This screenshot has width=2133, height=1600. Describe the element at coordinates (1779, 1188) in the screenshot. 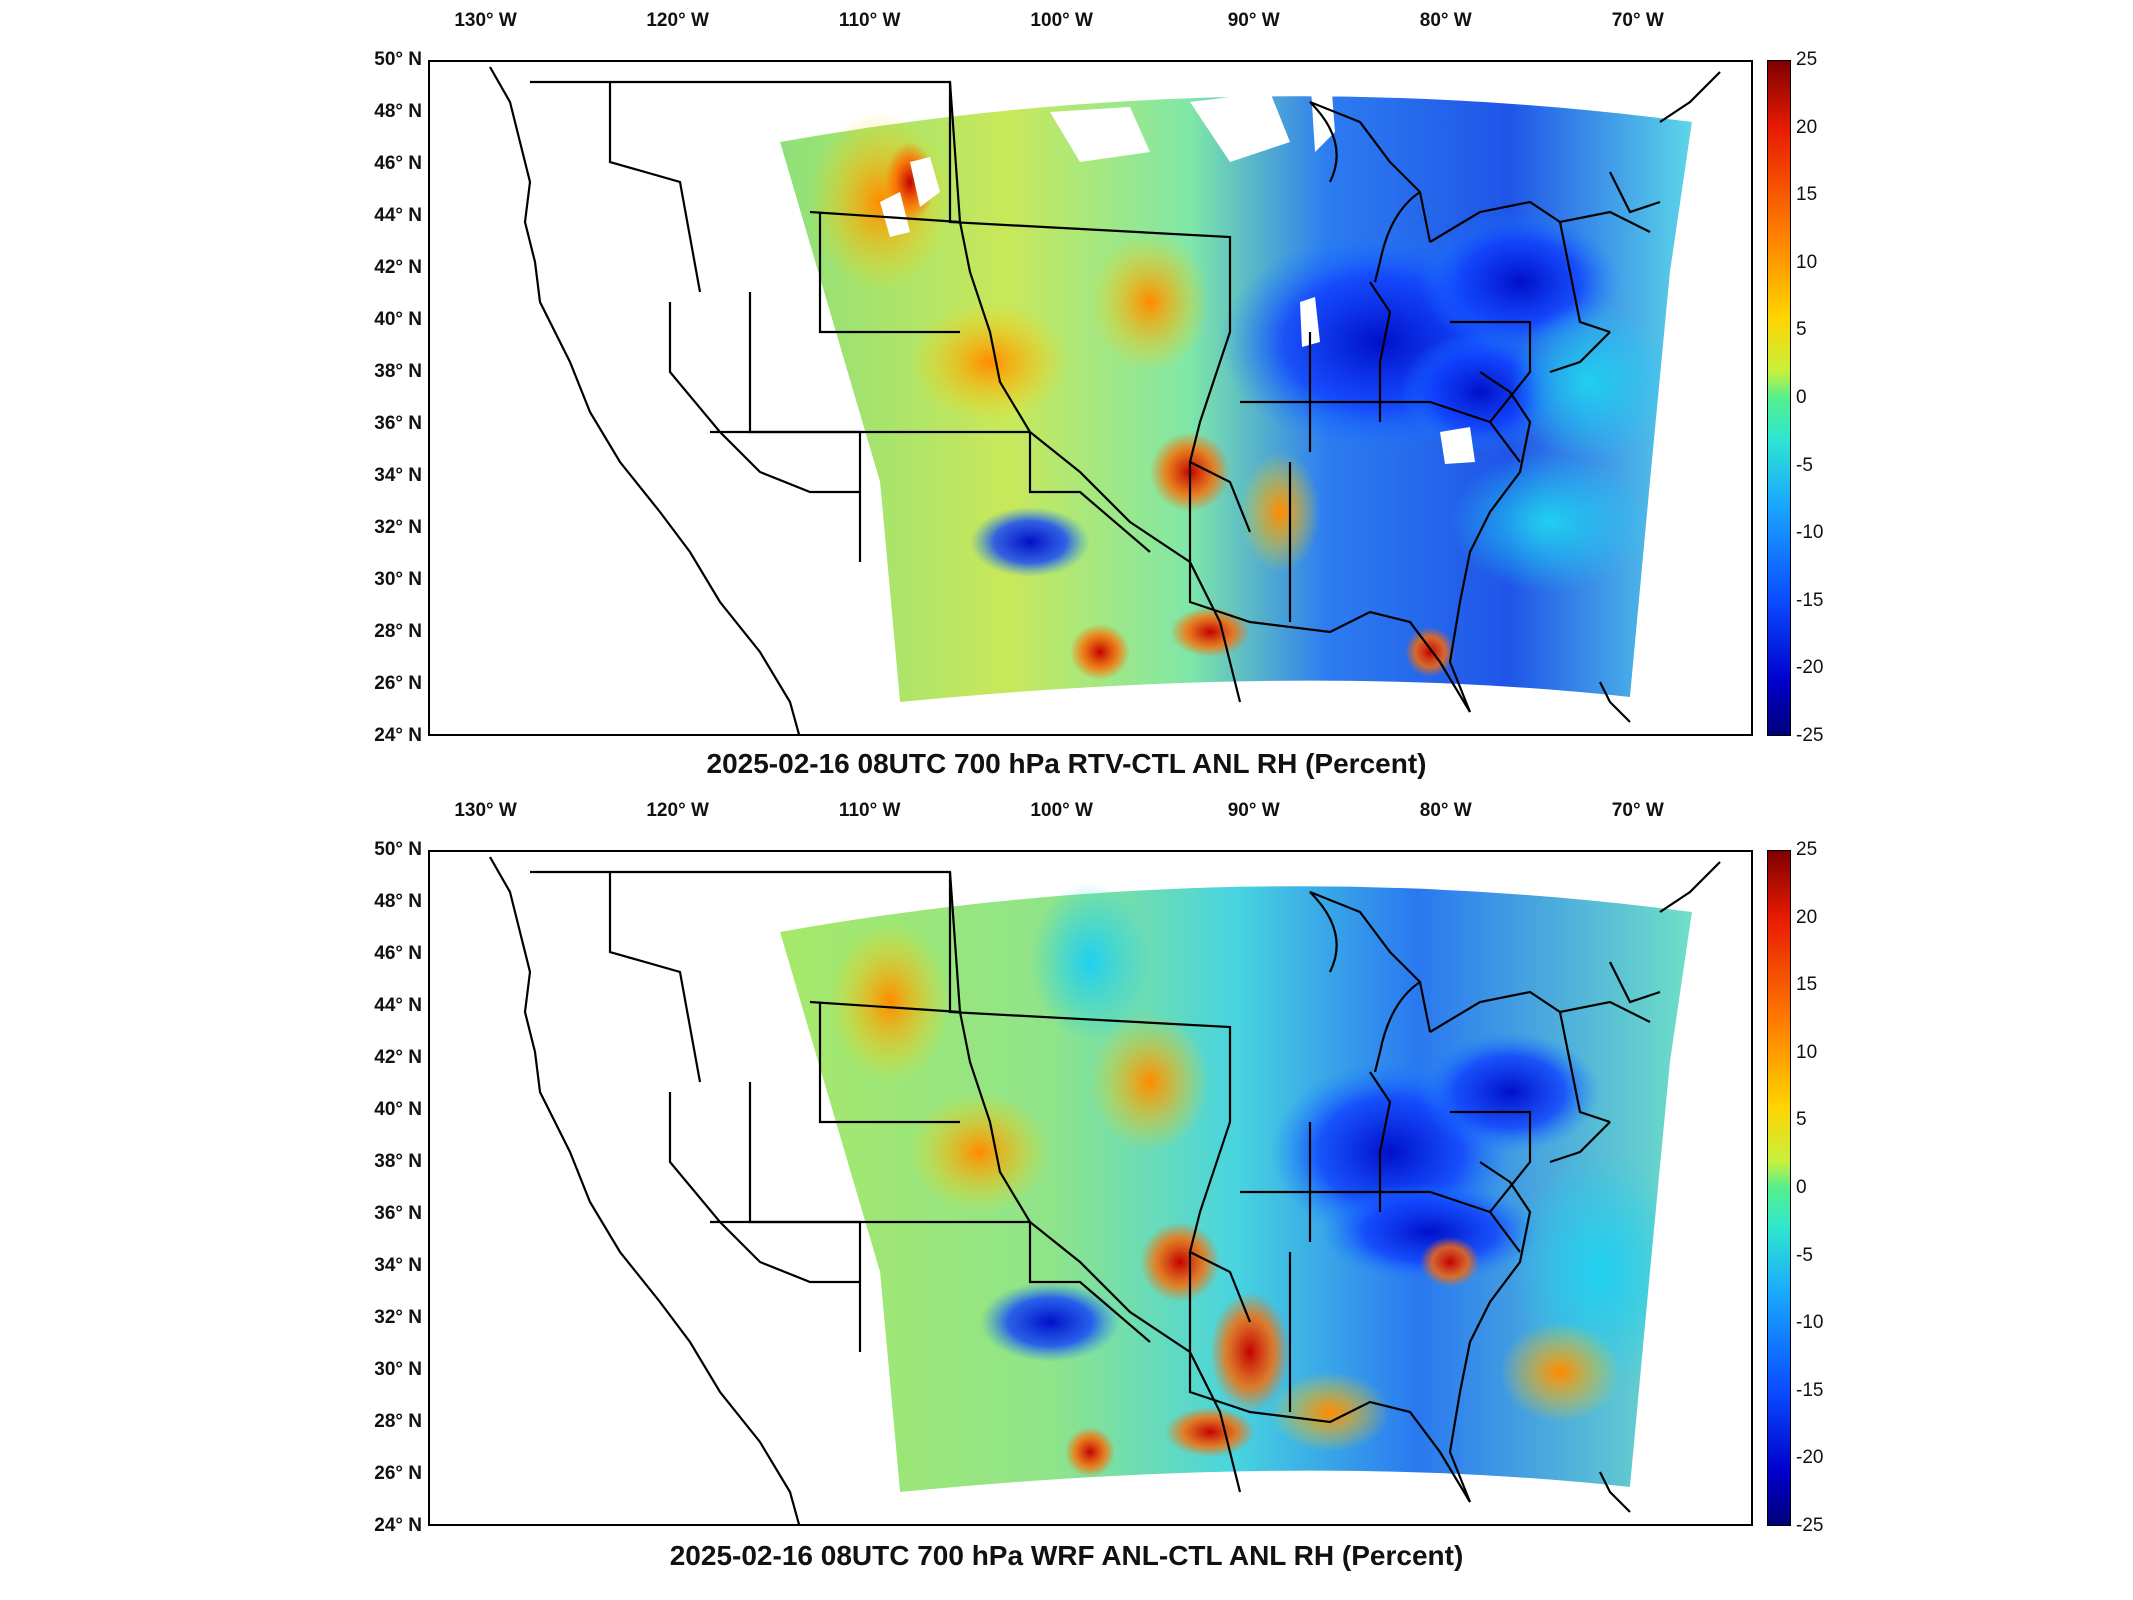

I see `colorbar-bottom` at that location.